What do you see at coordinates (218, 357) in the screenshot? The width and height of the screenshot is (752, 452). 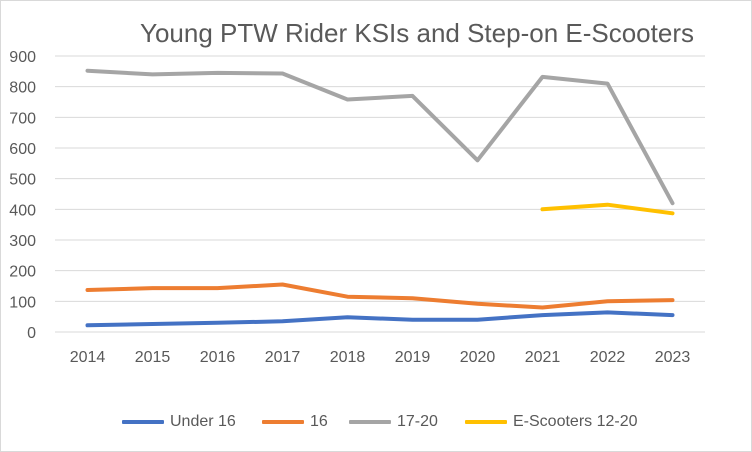 I see `x-tick-label: 2016` at bounding box center [218, 357].